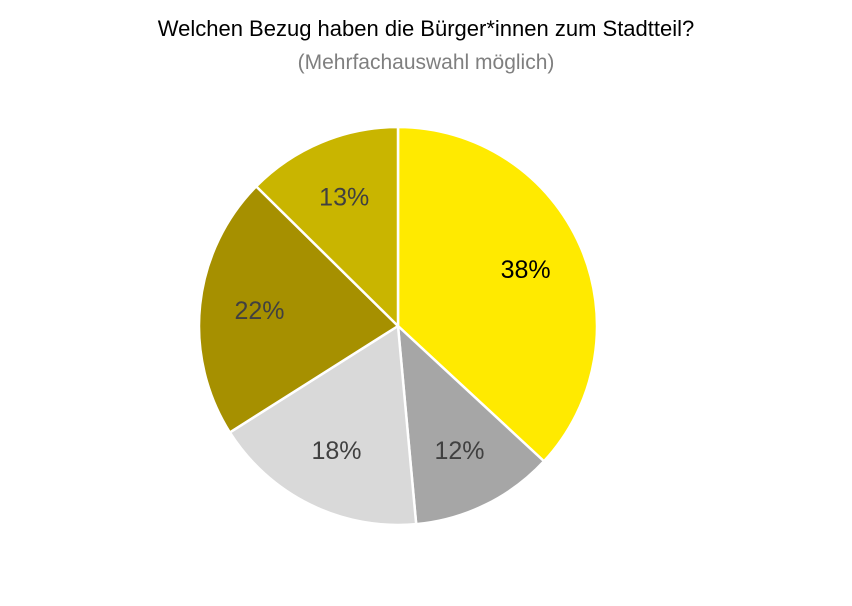 This screenshot has width=852, height=606. I want to click on data-label-0: 38%, so click(526, 270).